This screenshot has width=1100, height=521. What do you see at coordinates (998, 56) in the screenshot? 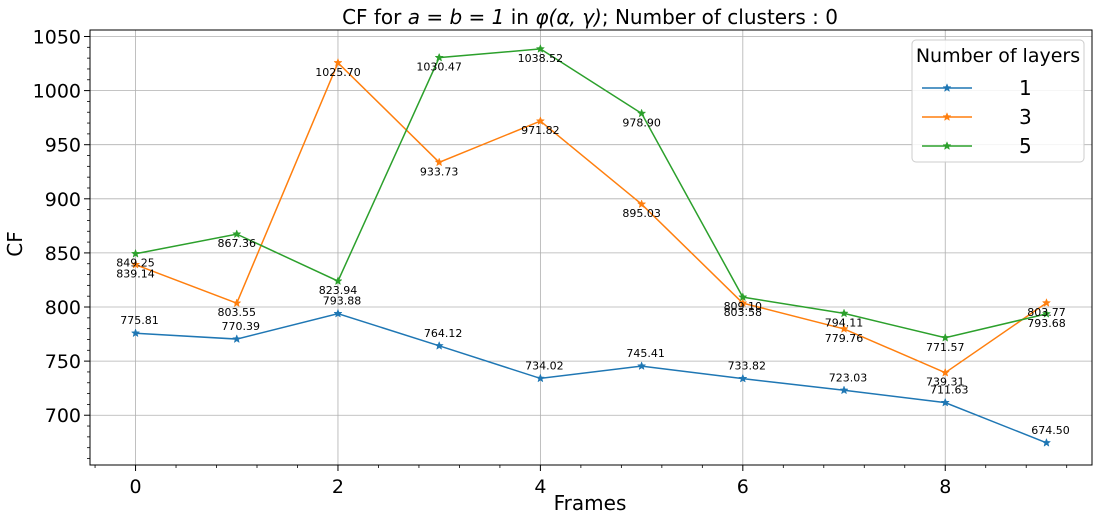
I see `legend-title: Number of layers` at bounding box center [998, 56].